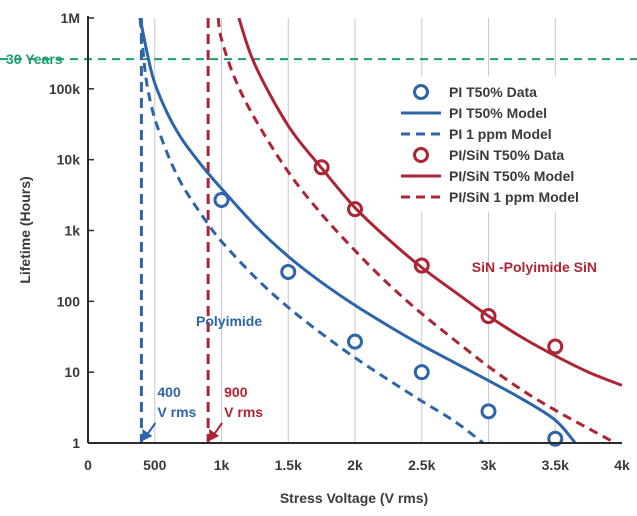 The width and height of the screenshot is (637, 516). I want to click on x-axis-title: Stress Voltage (V rms), so click(354, 498).